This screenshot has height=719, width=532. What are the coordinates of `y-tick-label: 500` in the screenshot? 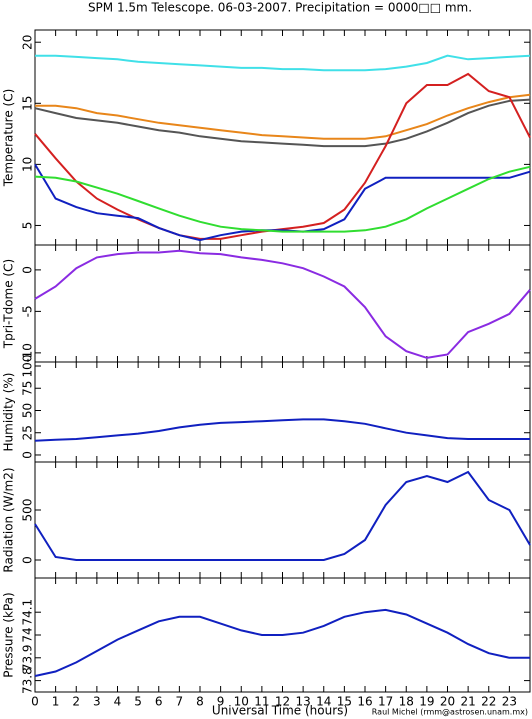 It's located at (28, 510).